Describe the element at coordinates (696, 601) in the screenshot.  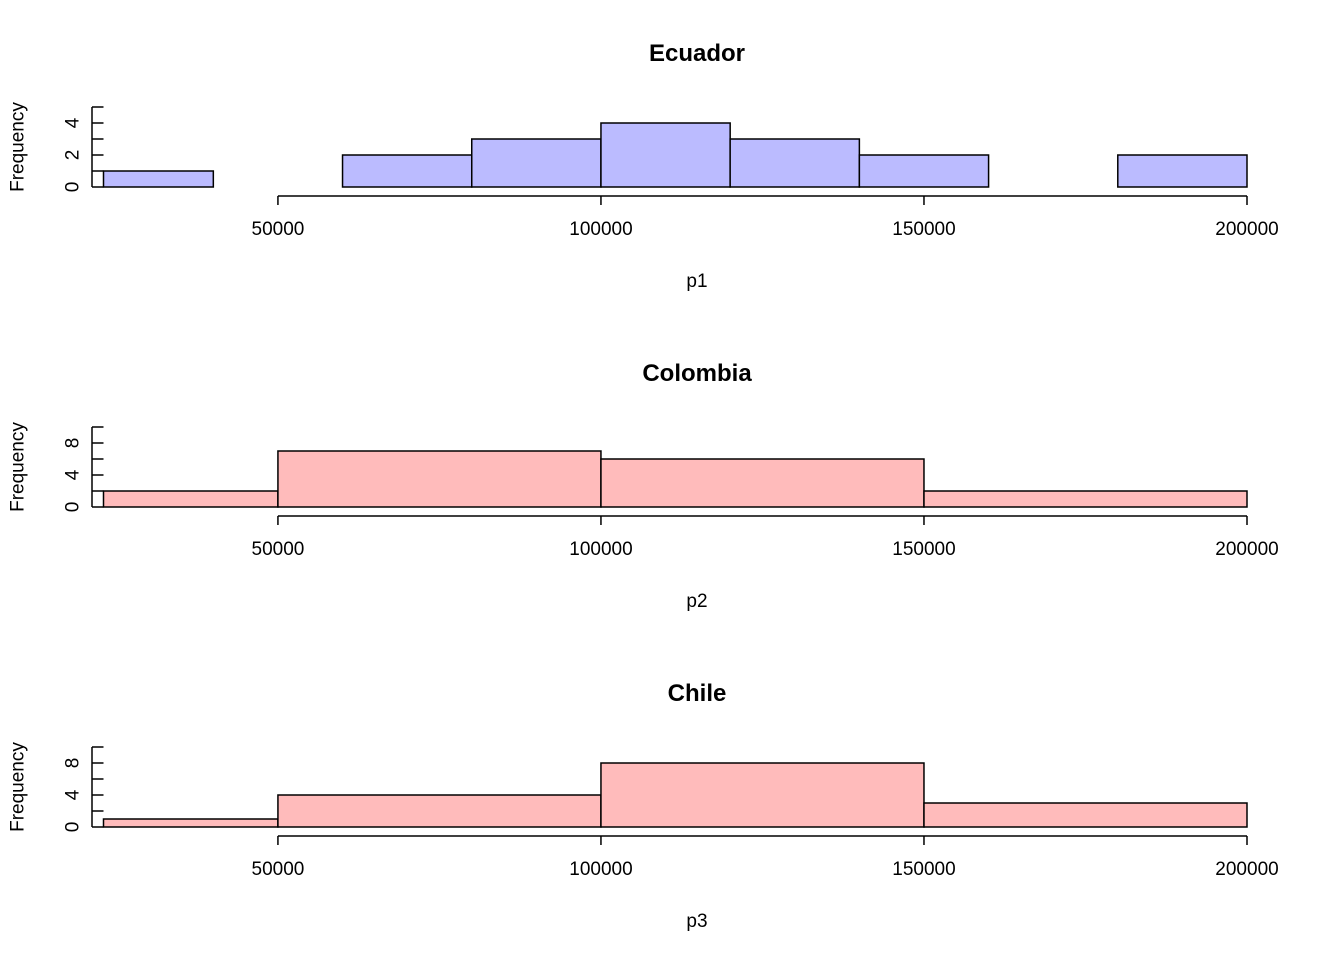
I see `x-axis-label: p2` at that location.